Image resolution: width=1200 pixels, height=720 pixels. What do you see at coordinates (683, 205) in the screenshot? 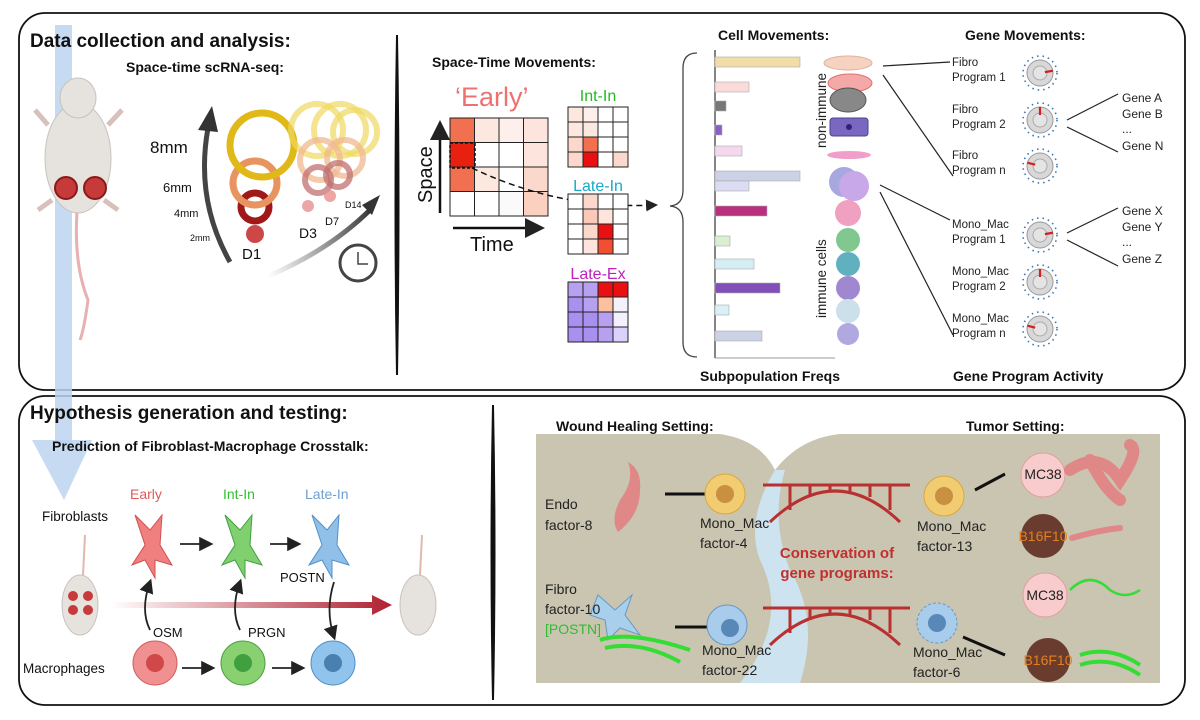
I see `brace` at bounding box center [683, 205].